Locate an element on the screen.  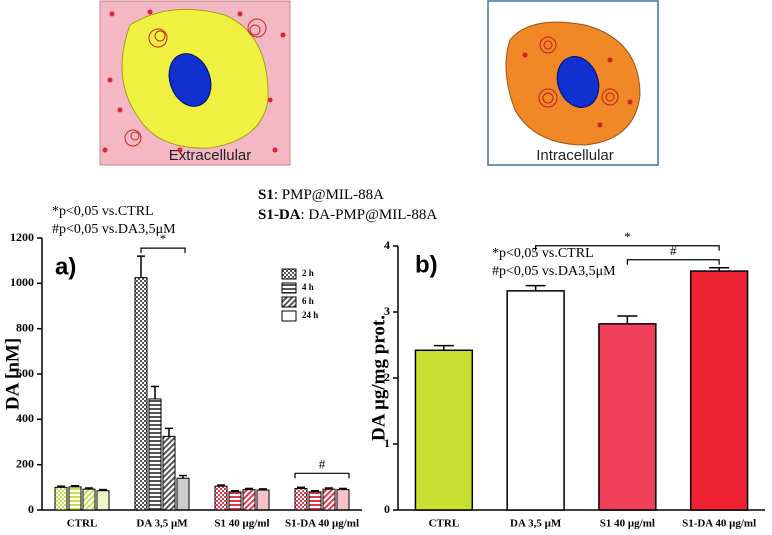
legend-label: 6 h is located at coordinates (308, 301).